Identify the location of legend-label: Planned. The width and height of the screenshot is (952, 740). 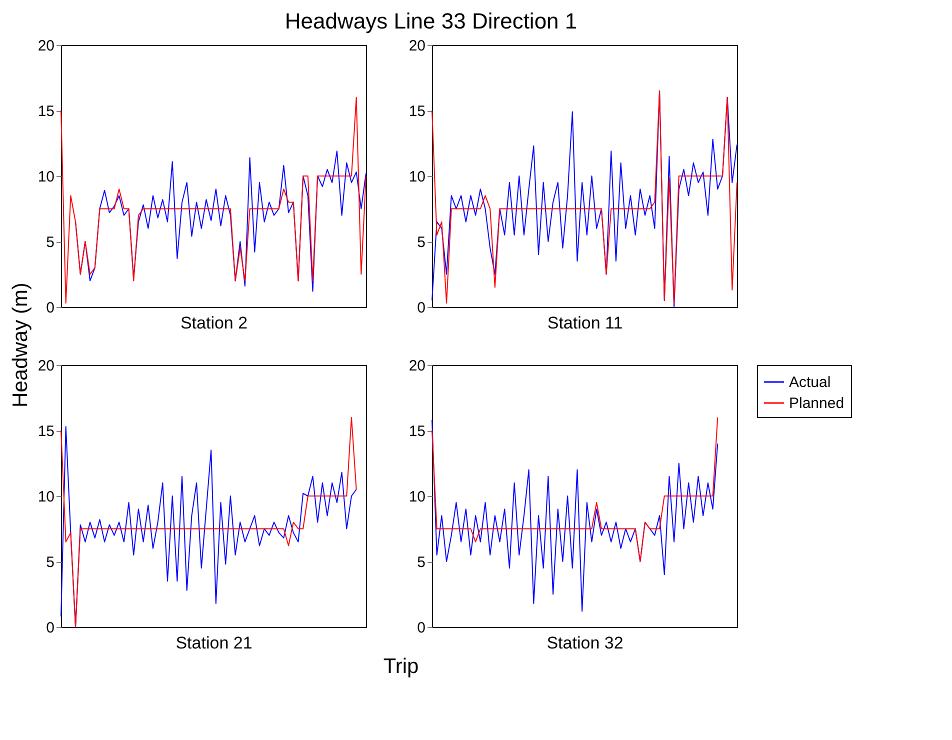
(816, 403).